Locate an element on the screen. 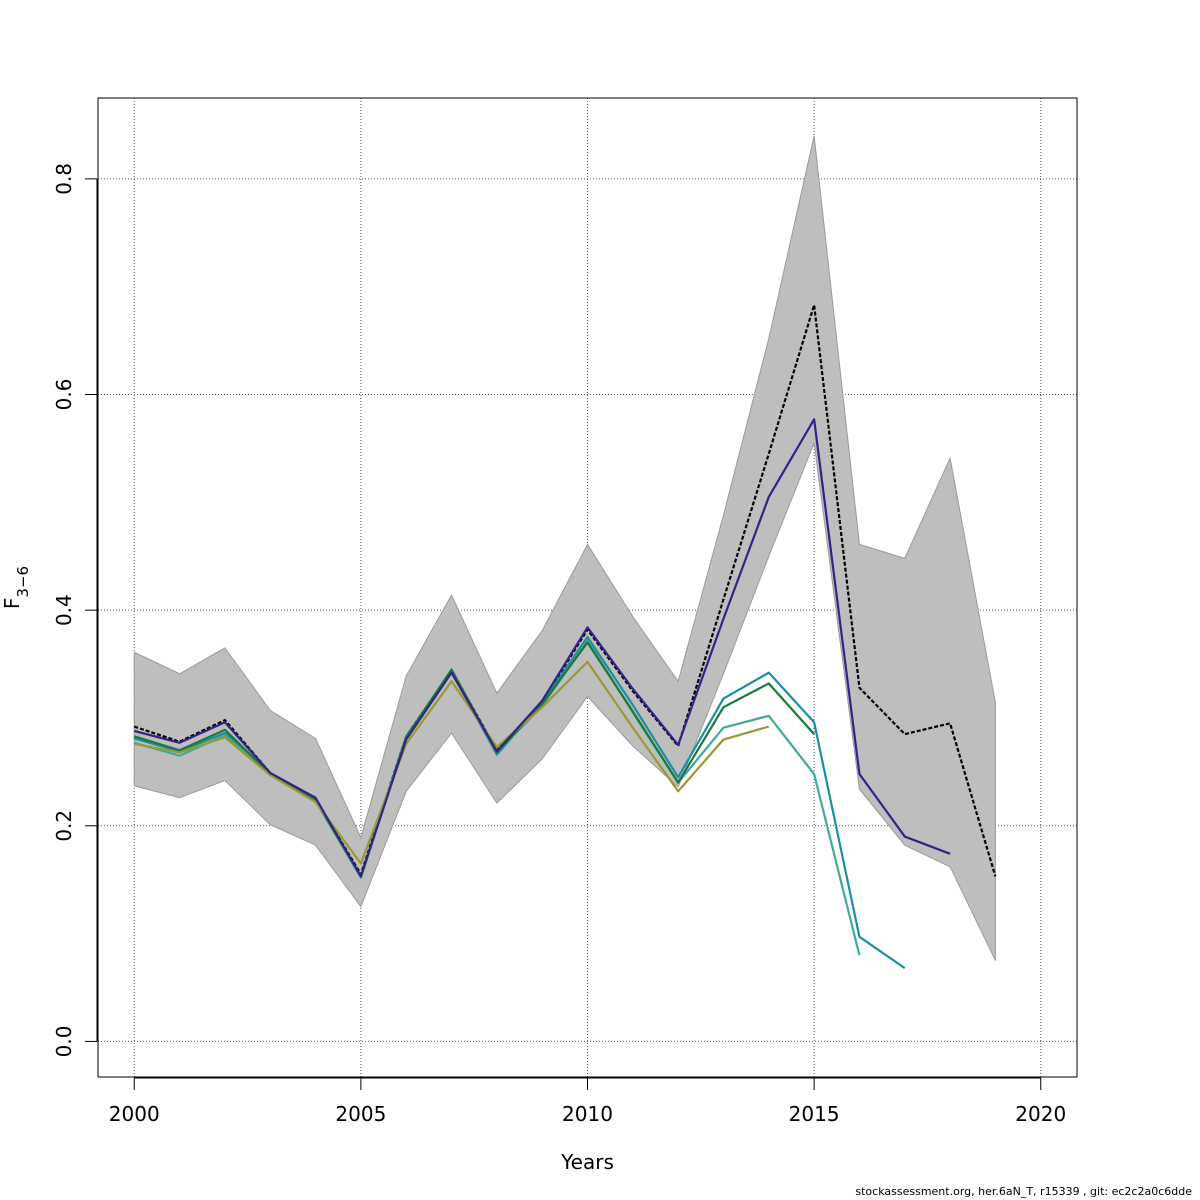  x-tick-label: 2000 is located at coordinates (134, 1114).